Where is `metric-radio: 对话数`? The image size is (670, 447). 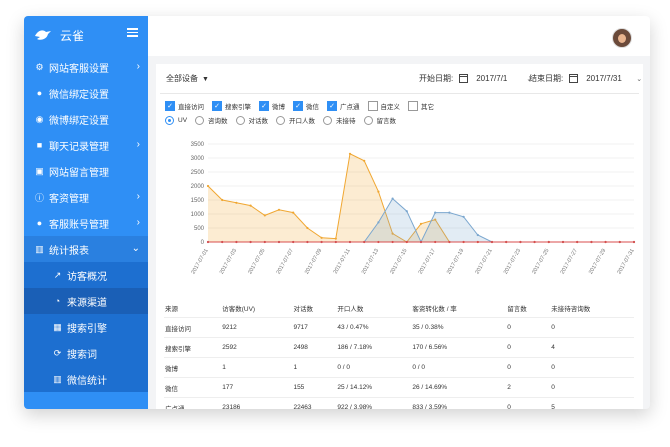 metric-radio: 对话数 is located at coordinates (251, 120).